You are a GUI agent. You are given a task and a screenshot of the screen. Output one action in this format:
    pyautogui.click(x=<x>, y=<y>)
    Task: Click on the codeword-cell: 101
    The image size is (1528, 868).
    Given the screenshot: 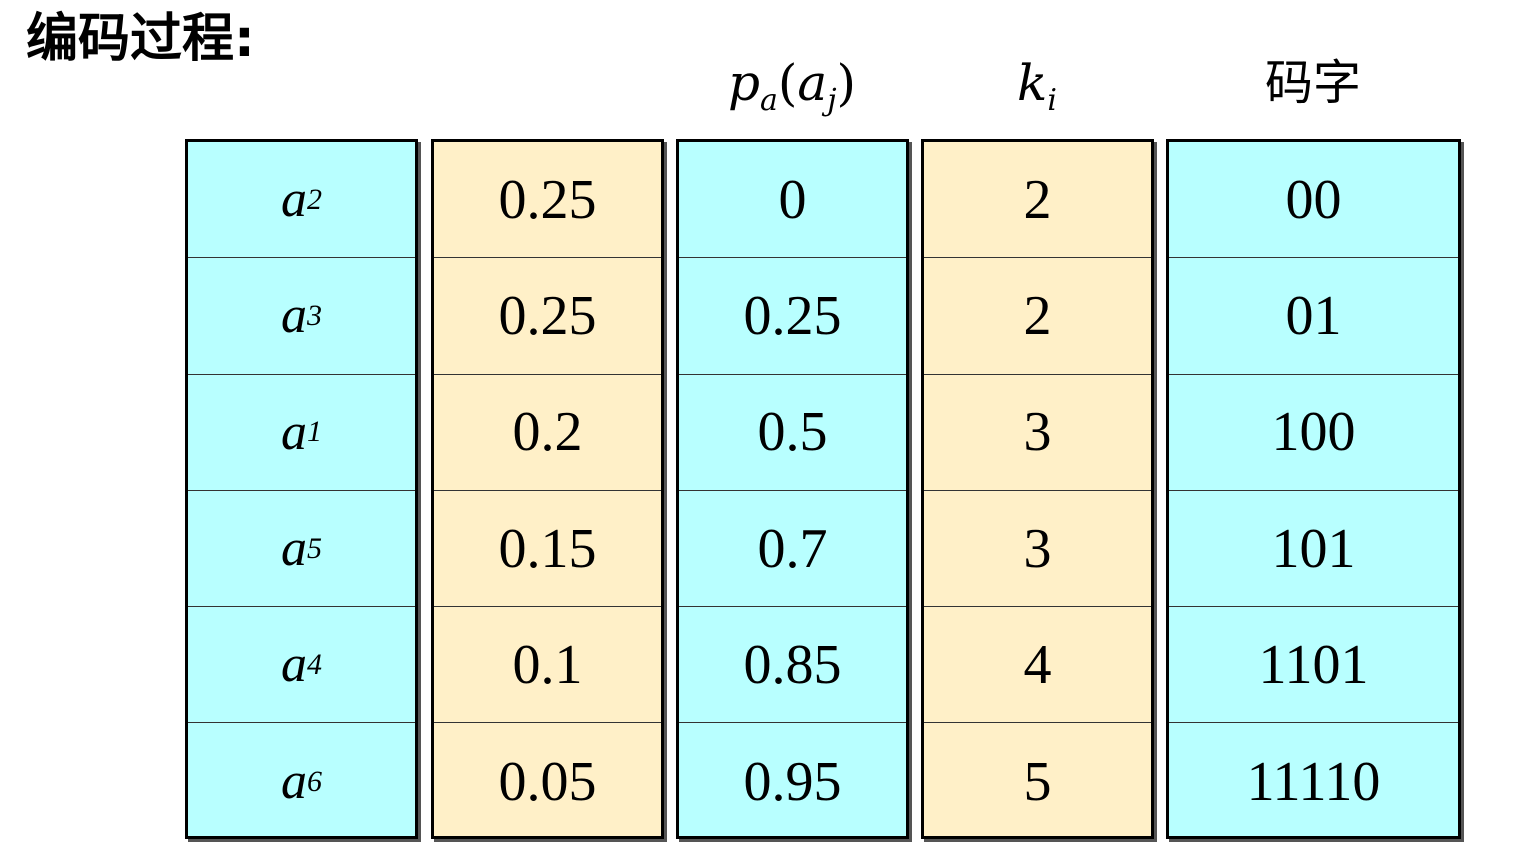 What is the action you would take?
    pyautogui.click(x=1313, y=549)
    